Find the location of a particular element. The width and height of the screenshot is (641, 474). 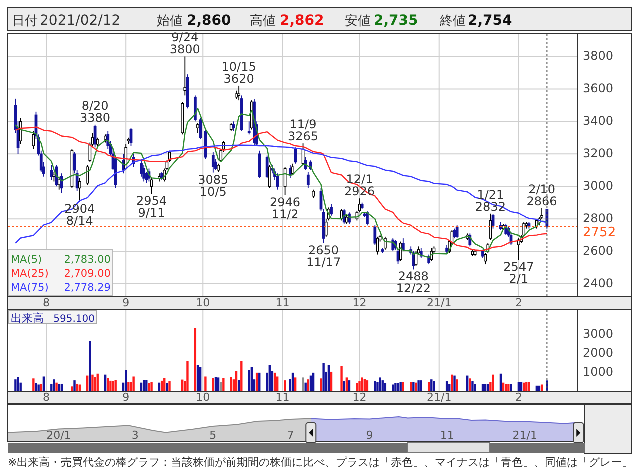

text: MA(5) is located at coordinates (26, 260).